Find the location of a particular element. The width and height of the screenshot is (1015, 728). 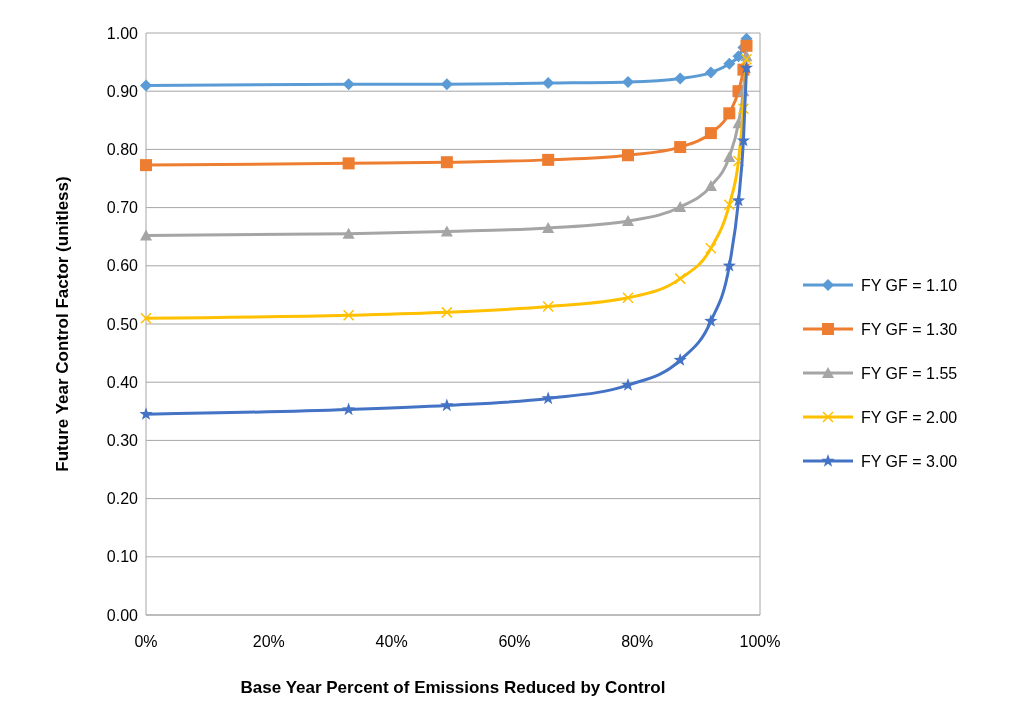

x-tick-label: 40% is located at coordinates (391, 641).